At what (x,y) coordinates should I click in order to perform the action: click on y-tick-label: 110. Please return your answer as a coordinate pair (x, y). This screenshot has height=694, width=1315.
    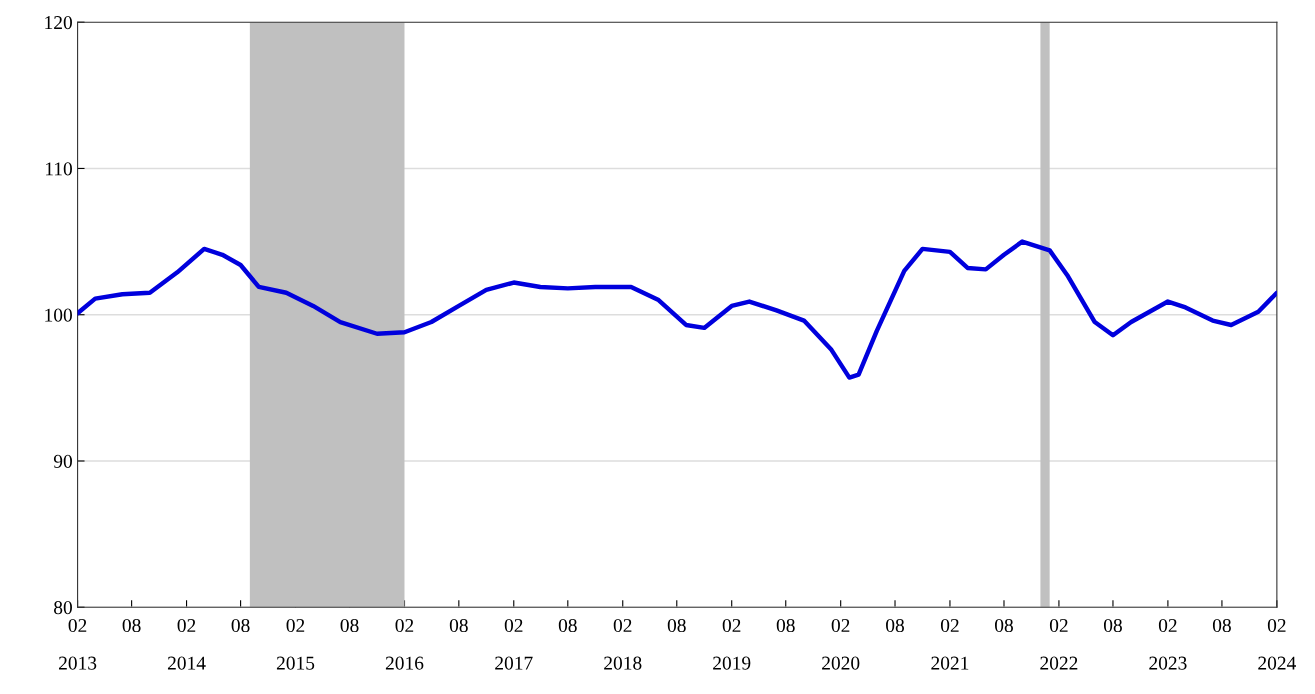
    Looking at the image, I should click on (59, 169).